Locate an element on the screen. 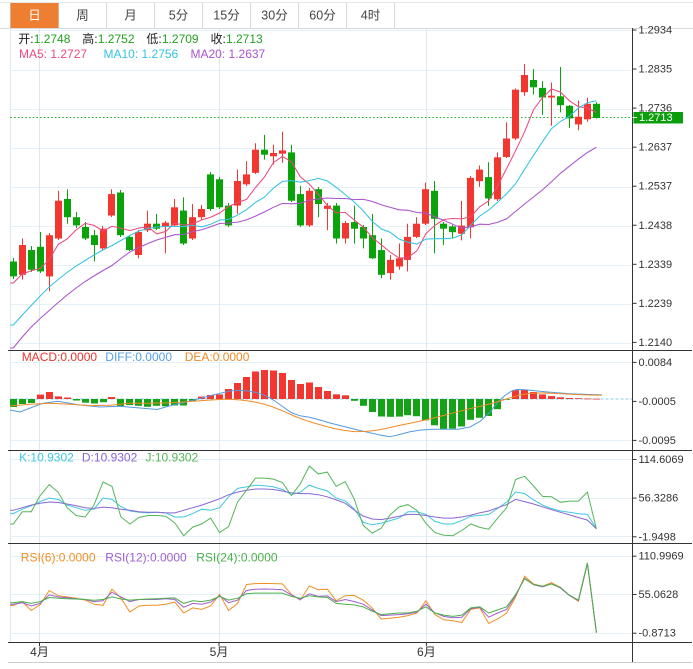 The image size is (693, 669). svg-text: DEA:0.0000 is located at coordinates (217, 357).